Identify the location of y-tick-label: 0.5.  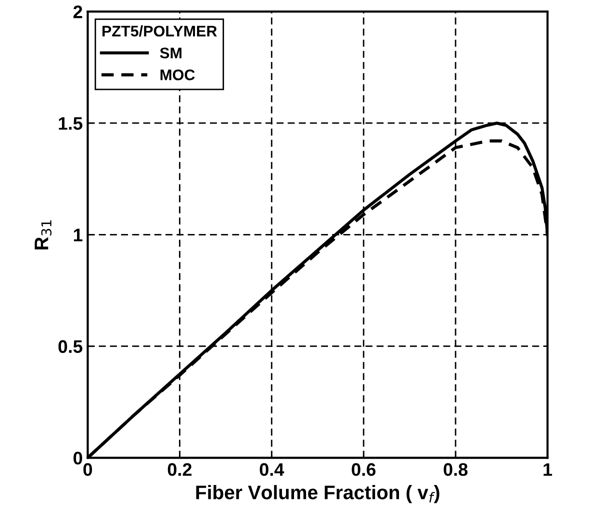
(70, 346).